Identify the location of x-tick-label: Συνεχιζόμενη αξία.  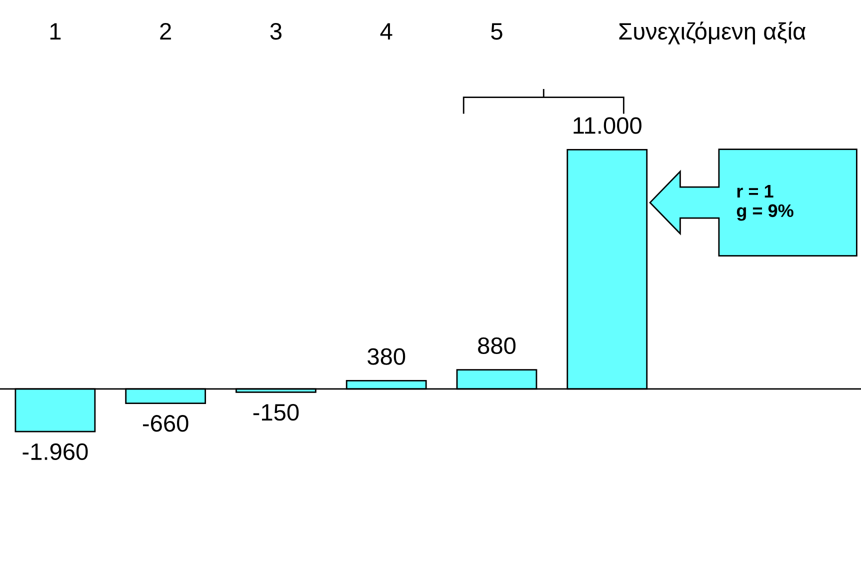
(712, 33).